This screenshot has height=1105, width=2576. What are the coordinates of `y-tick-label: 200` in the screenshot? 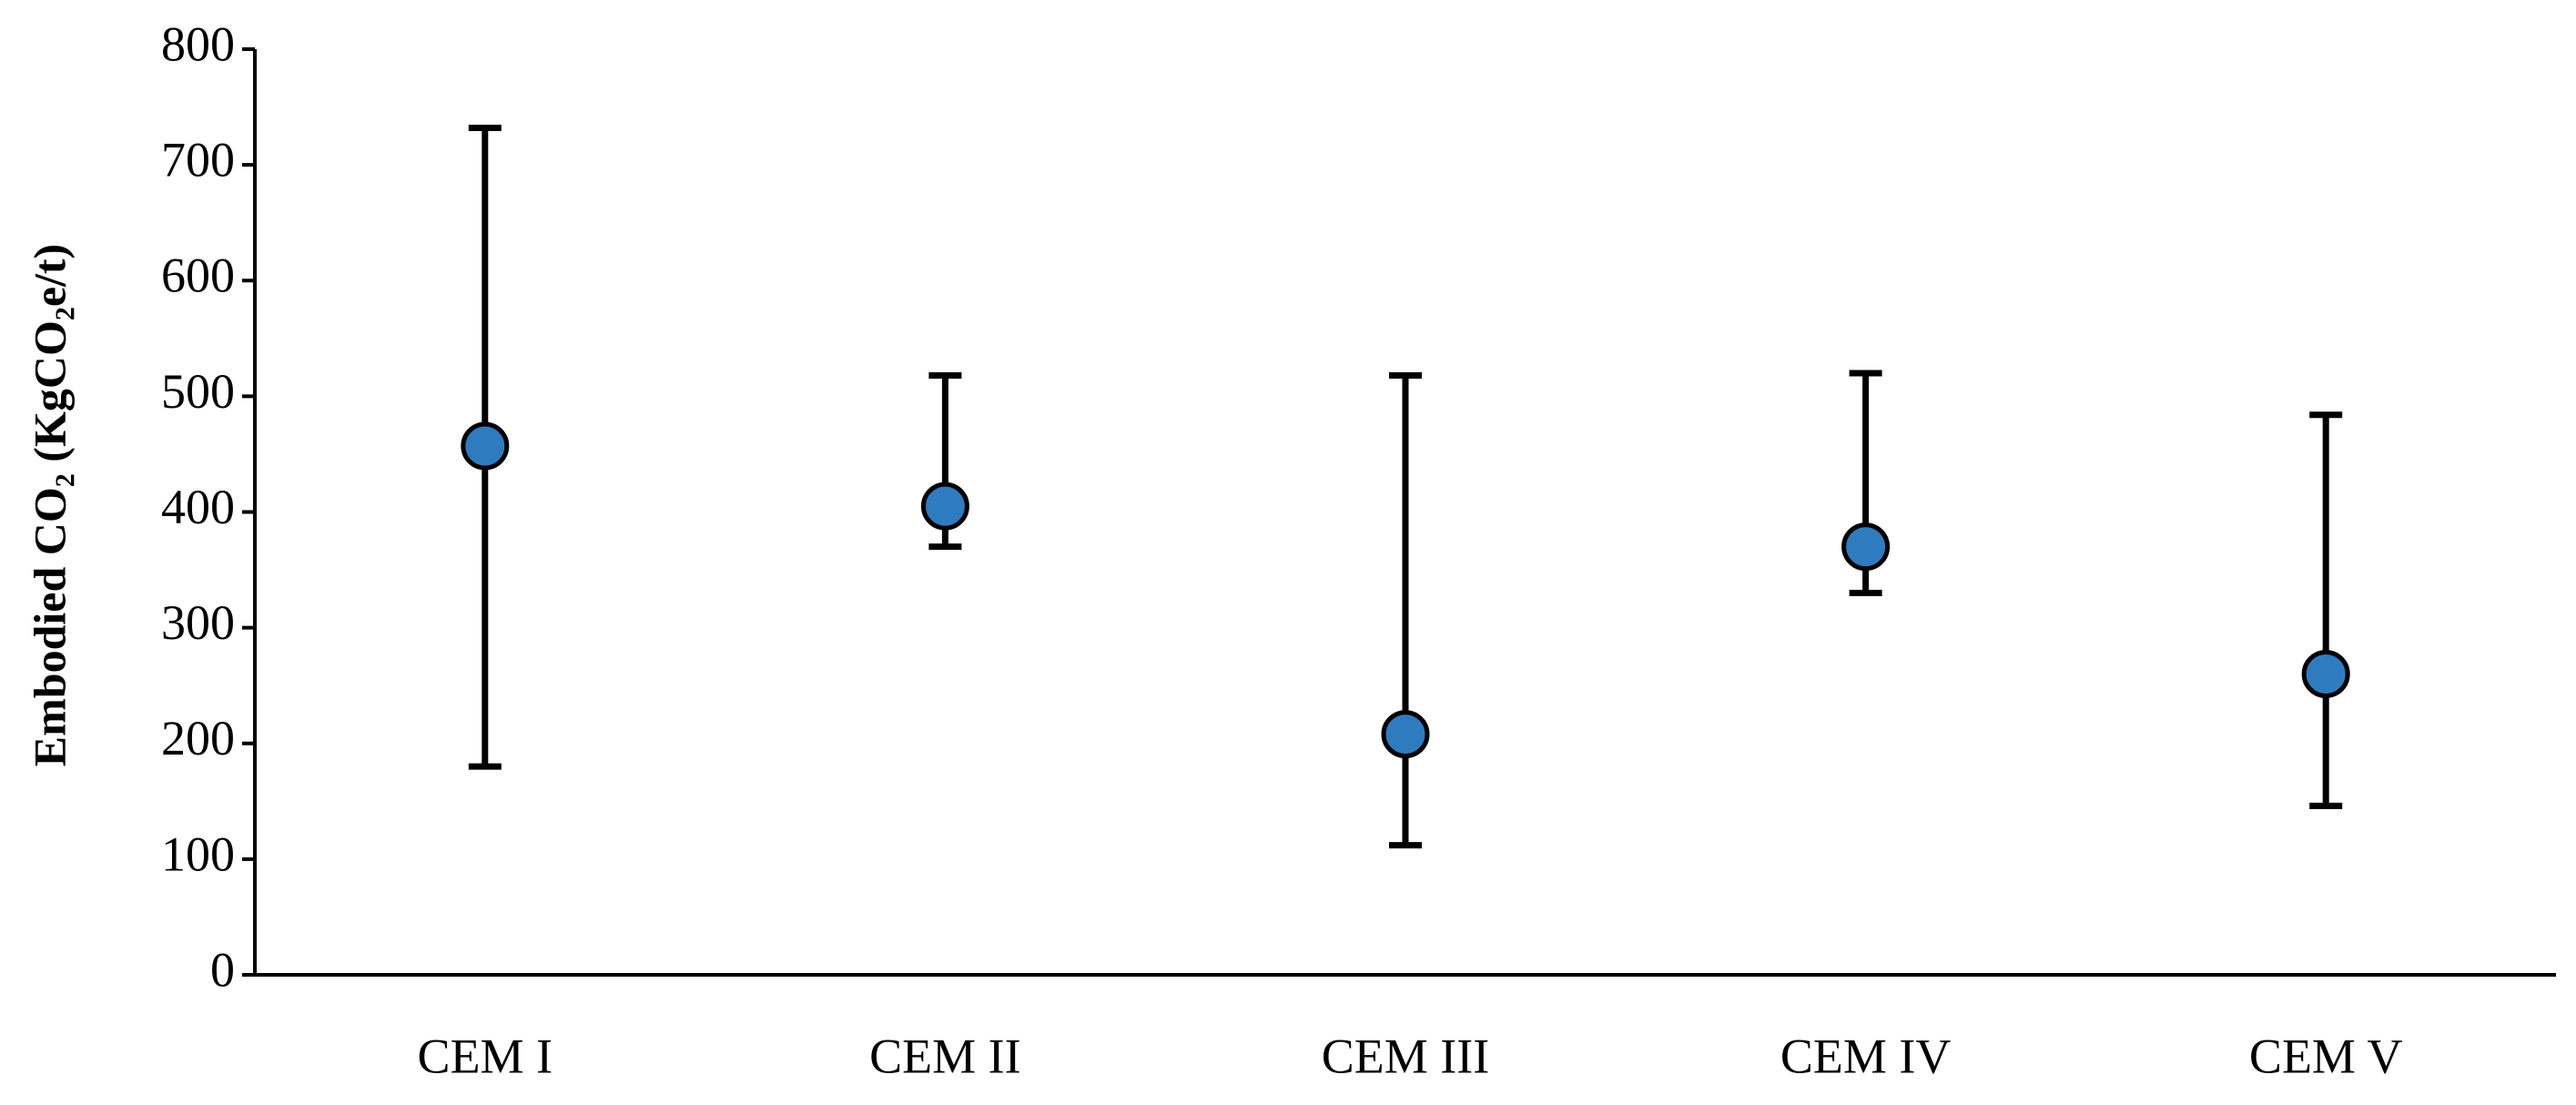 It's located at (198, 738).